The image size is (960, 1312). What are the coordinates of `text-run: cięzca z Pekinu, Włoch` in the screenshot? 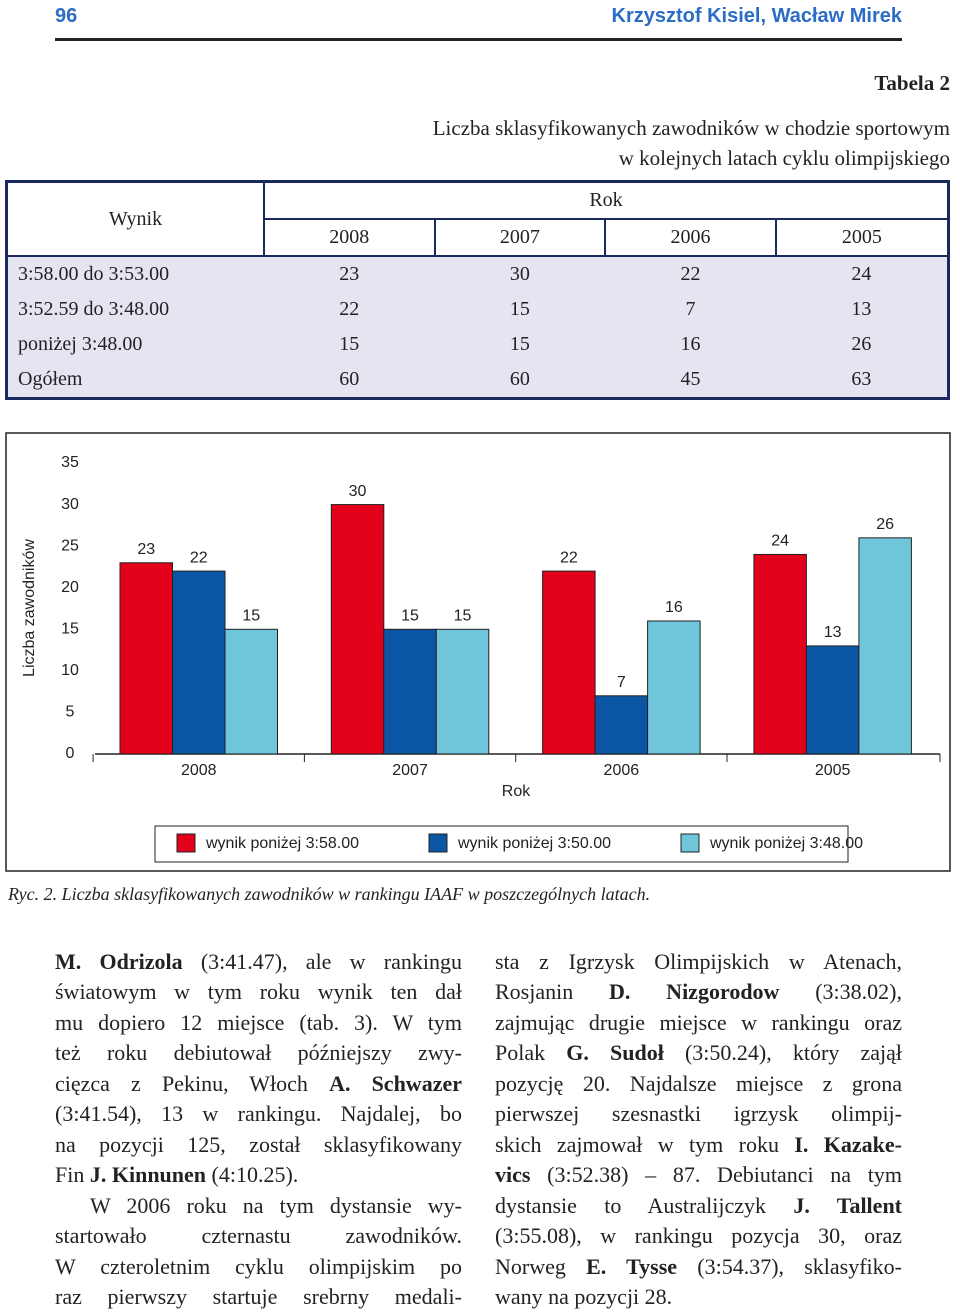 It's located at (192, 1083).